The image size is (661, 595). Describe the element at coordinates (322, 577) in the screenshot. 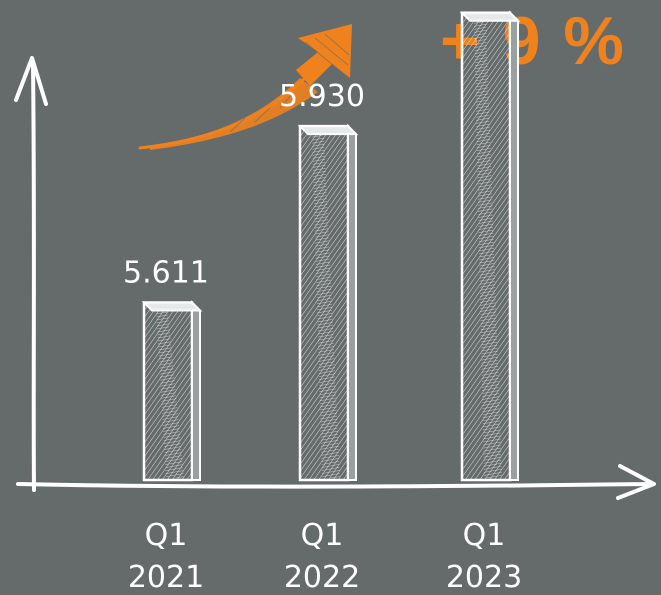

I see `category-year-label-2: 2022` at that location.